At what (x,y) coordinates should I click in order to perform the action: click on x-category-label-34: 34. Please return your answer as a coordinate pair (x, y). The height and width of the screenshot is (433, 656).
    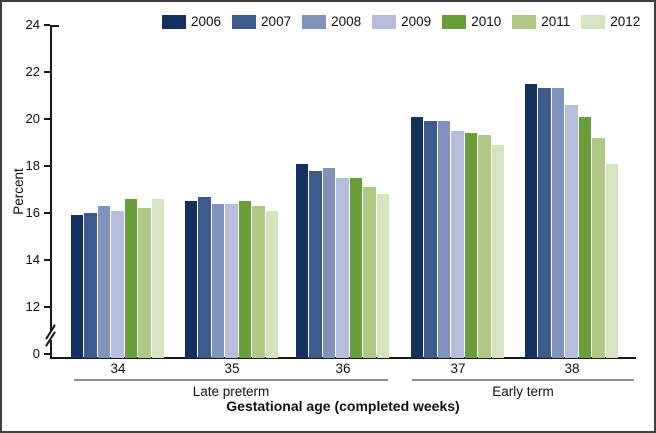
    Looking at the image, I should click on (118, 368).